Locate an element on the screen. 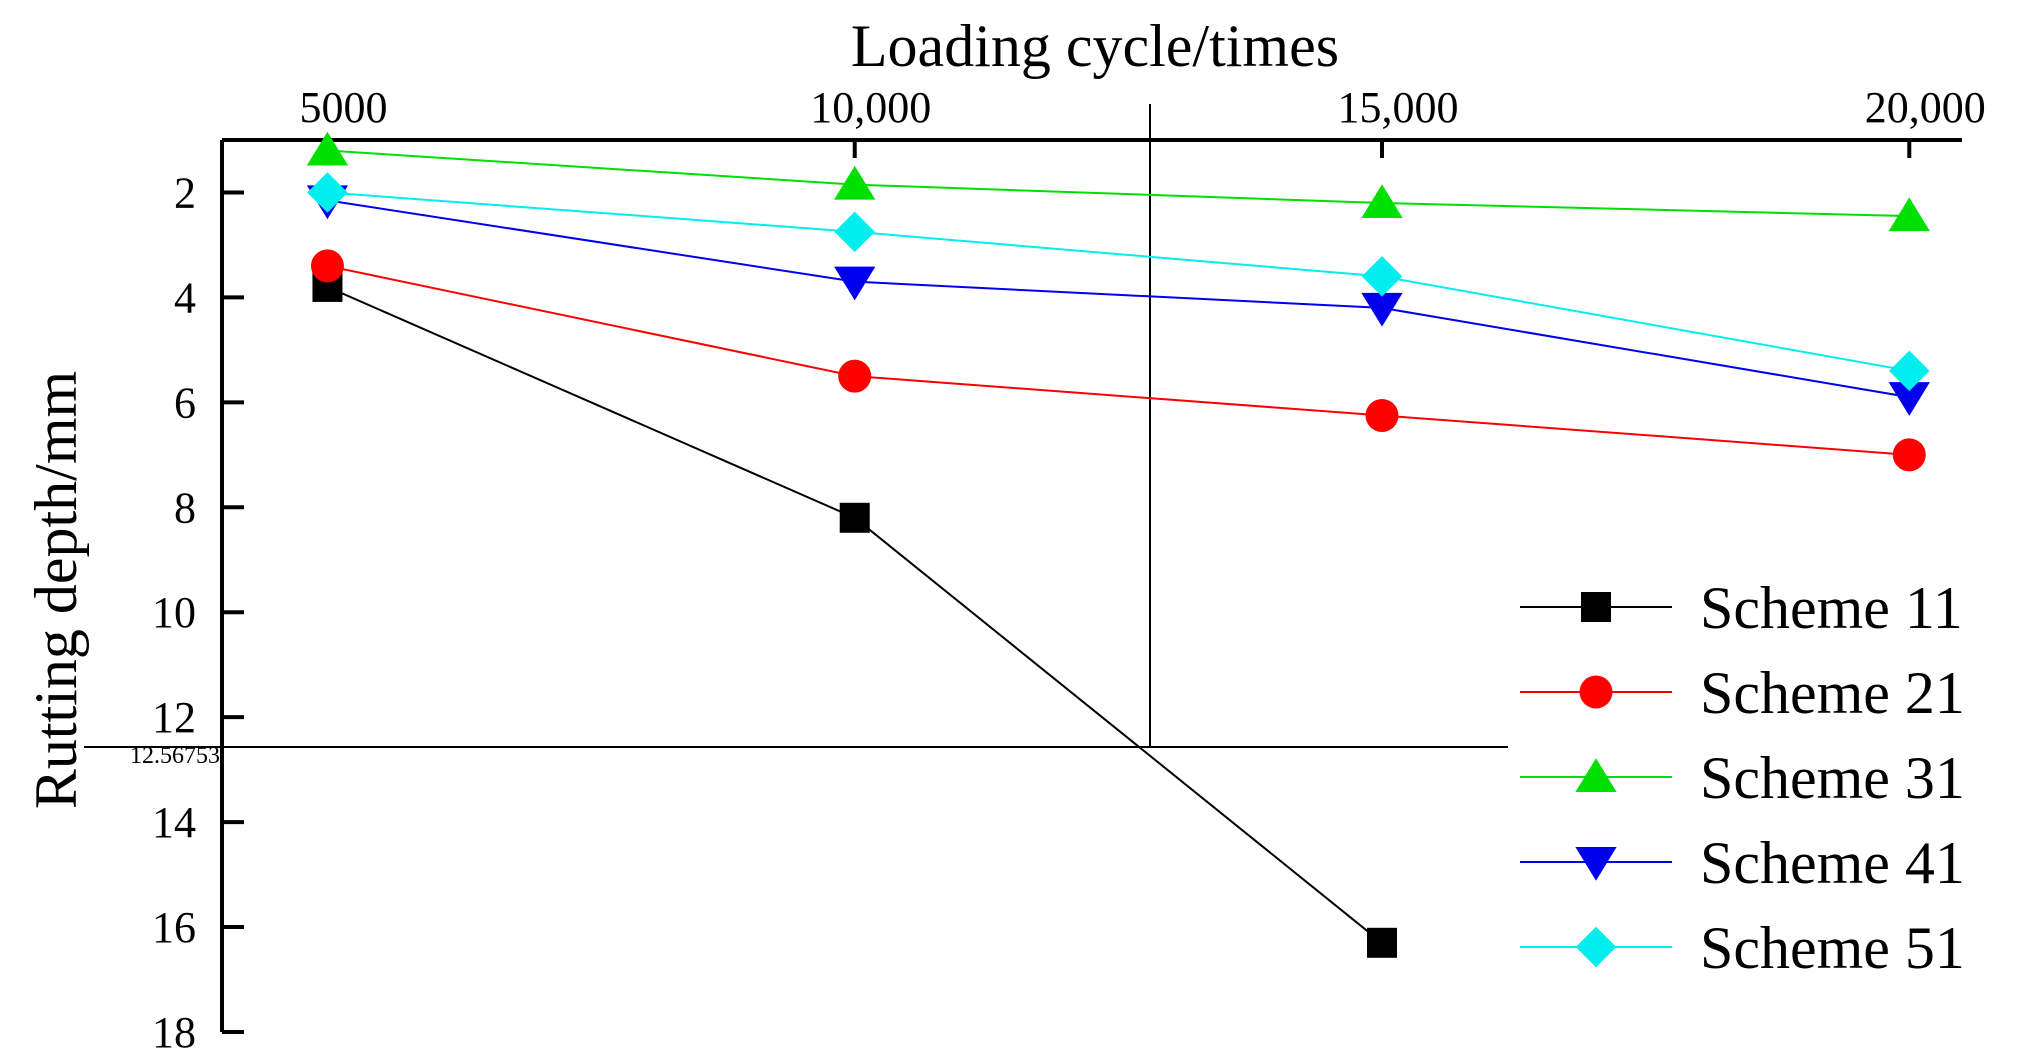 Image resolution: width=2032 pixels, height=1058 pixels. x-tick-label: 5000 is located at coordinates (343, 107).